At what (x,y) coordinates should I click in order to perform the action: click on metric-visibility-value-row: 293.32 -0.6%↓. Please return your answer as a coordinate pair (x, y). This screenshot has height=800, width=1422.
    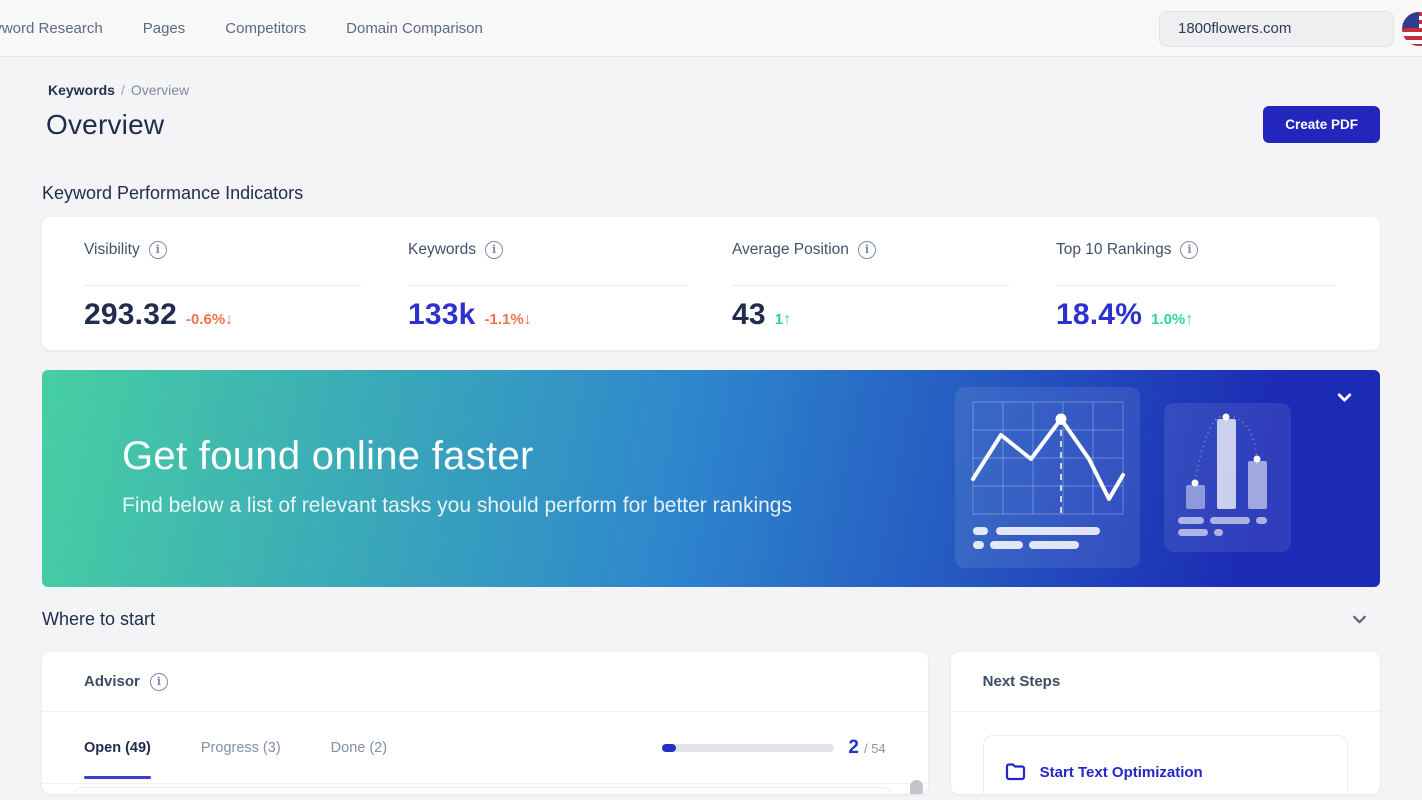
    Looking at the image, I should click on (223, 315).